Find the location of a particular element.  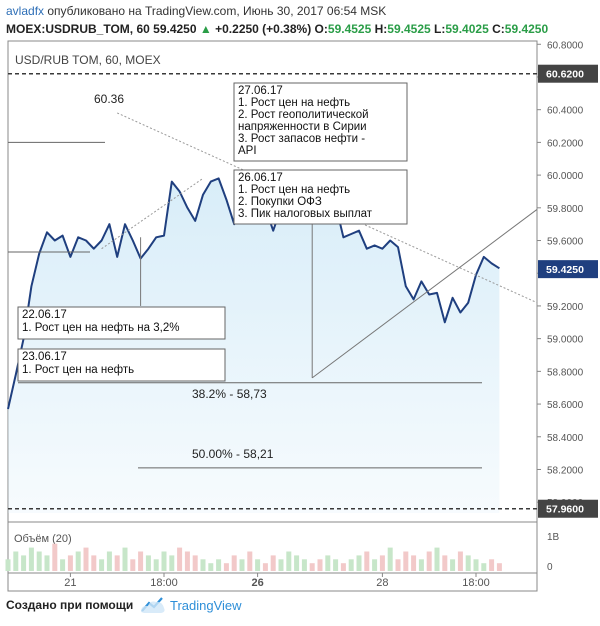

note-line: напряженности в Сирии is located at coordinates (302, 127).